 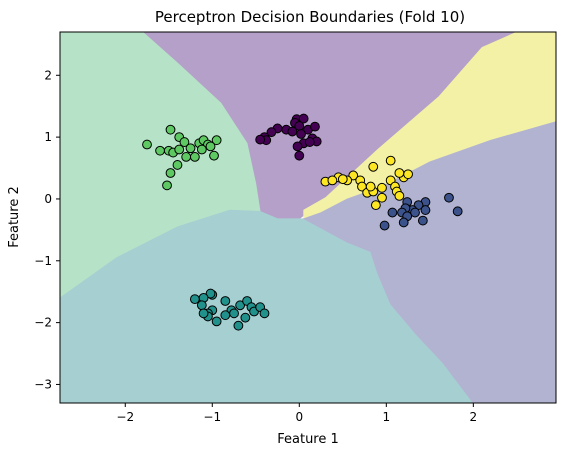 I want to click on y-tick-label-5: 2, so click(x=48, y=75).